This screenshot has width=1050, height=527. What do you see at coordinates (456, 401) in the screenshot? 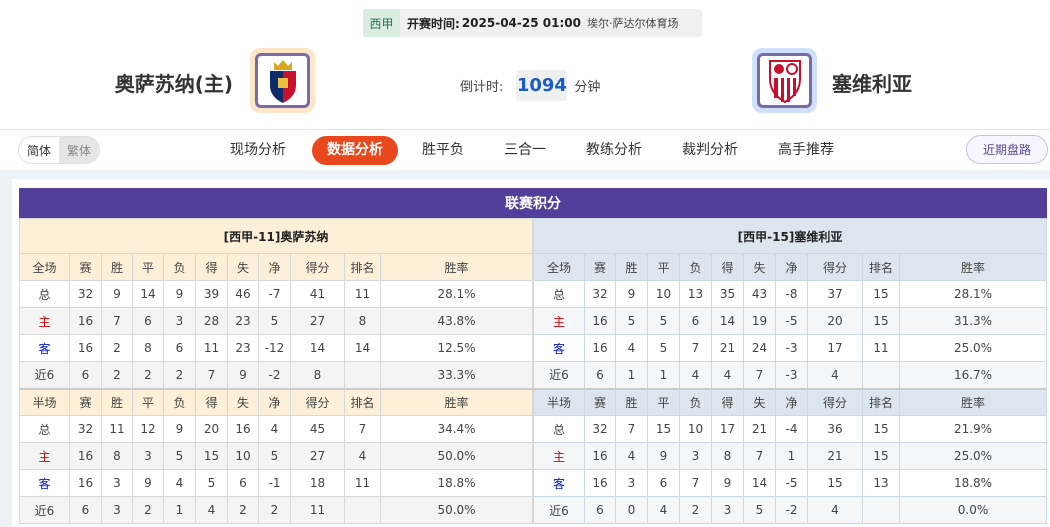
I see `column-header: 胜率` at bounding box center [456, 401].